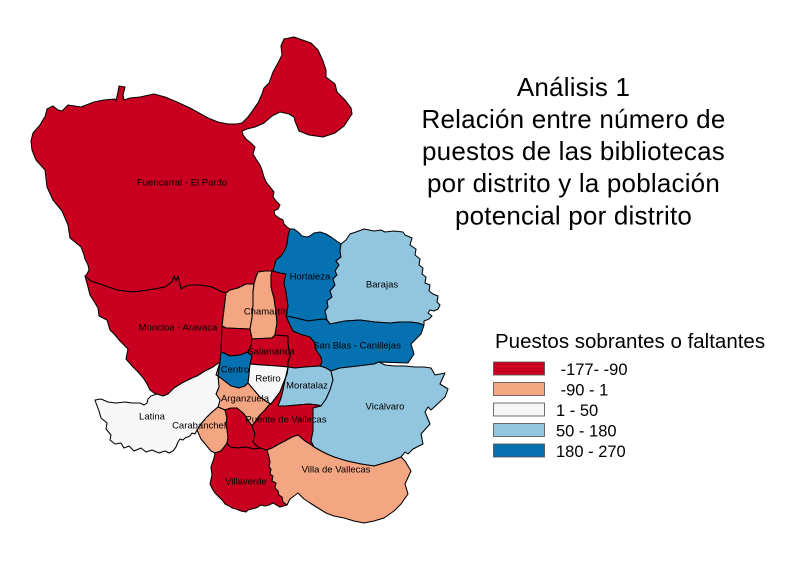 Image resolution: width=800 pixels, height=566 pixels. I want to click on svg-text: Carabanchel, so click(199, 426).